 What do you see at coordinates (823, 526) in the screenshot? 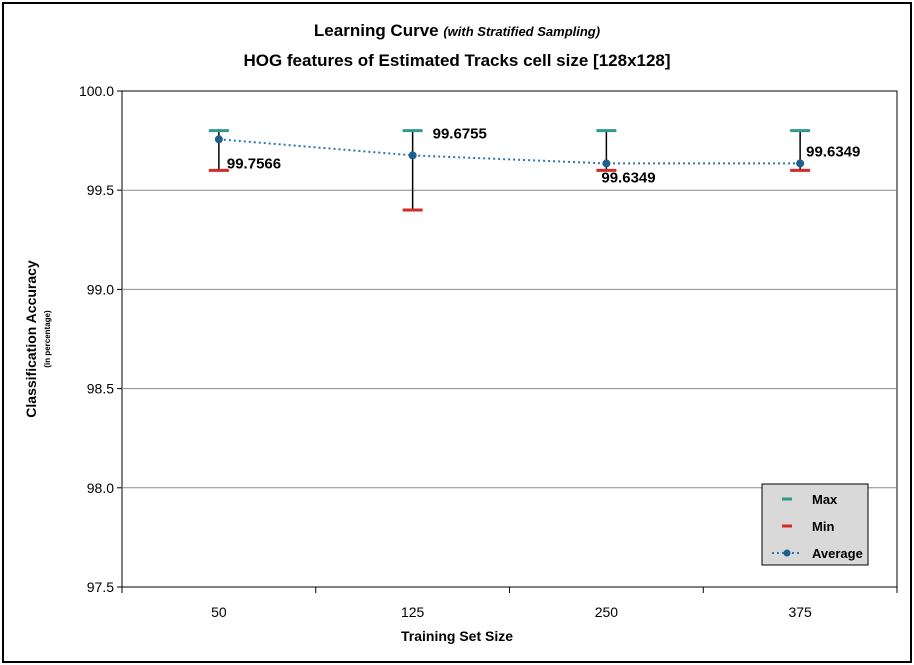
I see `legend-label-min: Min` at bounding box center [823, 526].